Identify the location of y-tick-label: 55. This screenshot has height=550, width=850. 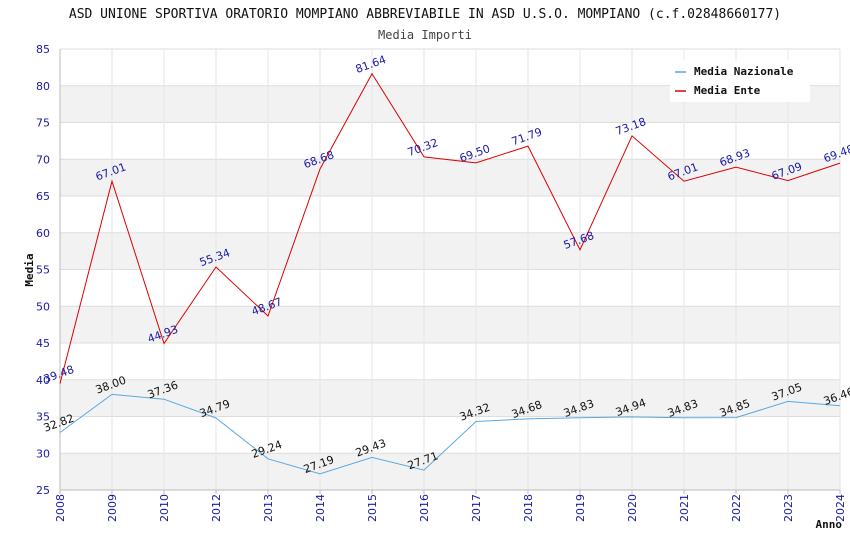
(43, 270).